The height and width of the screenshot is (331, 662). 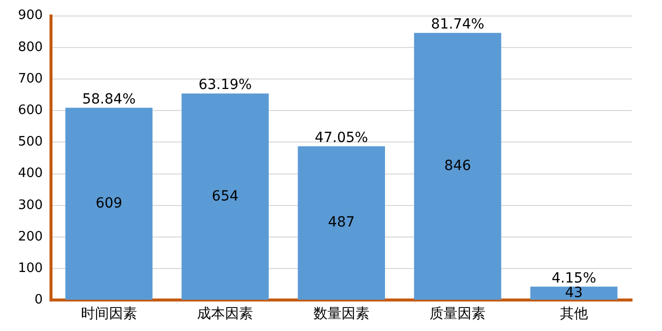 What do you see at coordinates (30, 268) in the screenshot?
I see `y-tick-label: 100` at bounding box center [30, 268].